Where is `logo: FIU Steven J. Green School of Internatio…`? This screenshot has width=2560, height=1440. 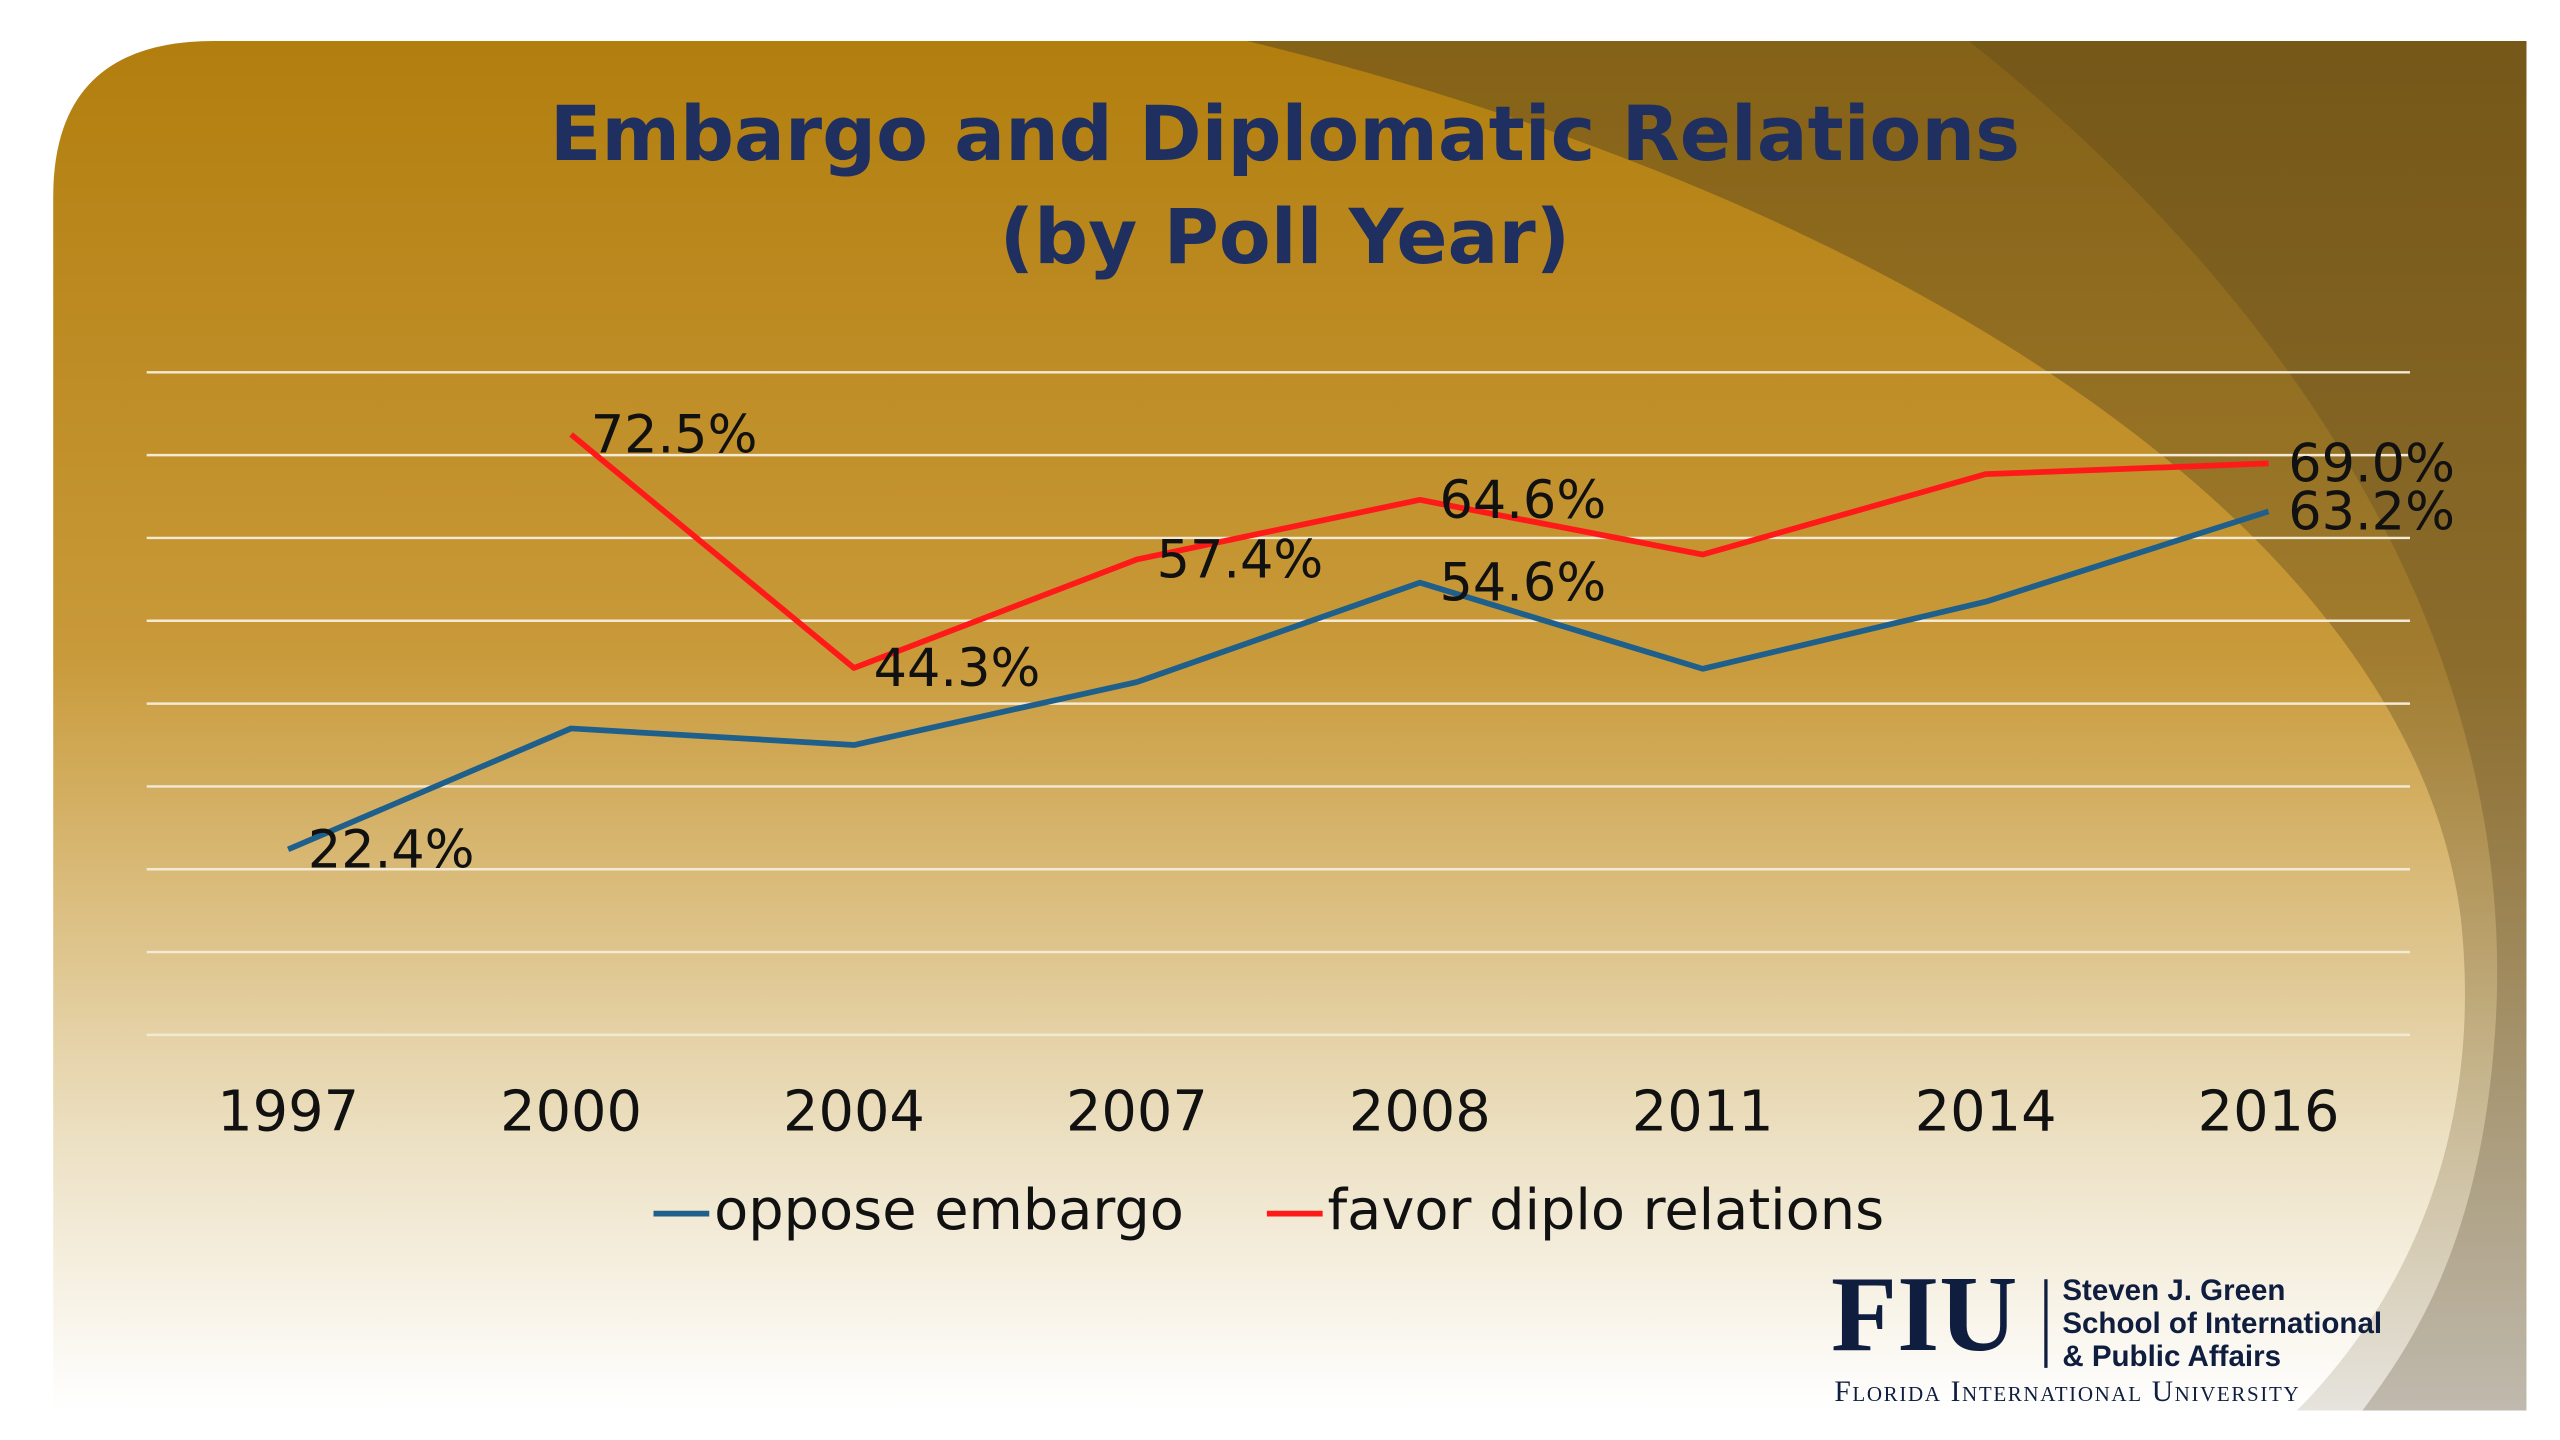 logo: FIU Steven J. Green School of Internatio… is located at coordinates (2106, 1331).